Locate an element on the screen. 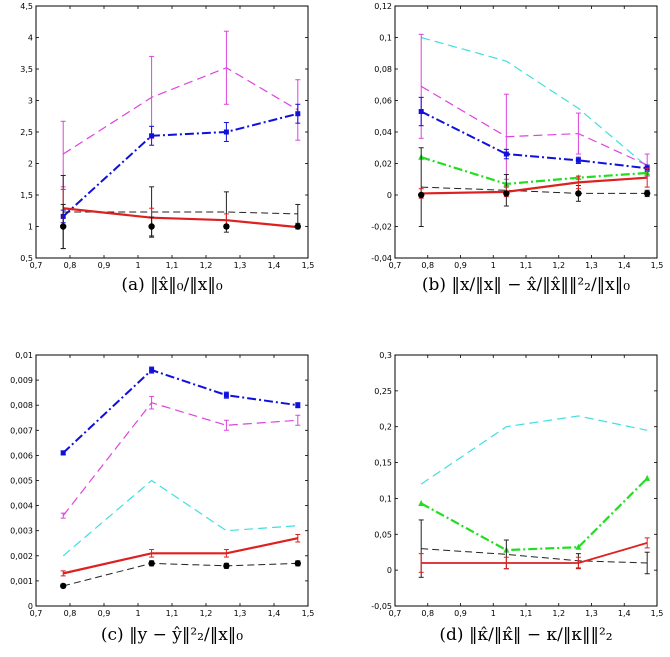  y-tick-label: 4,5 is located at coordinates (26, 6).